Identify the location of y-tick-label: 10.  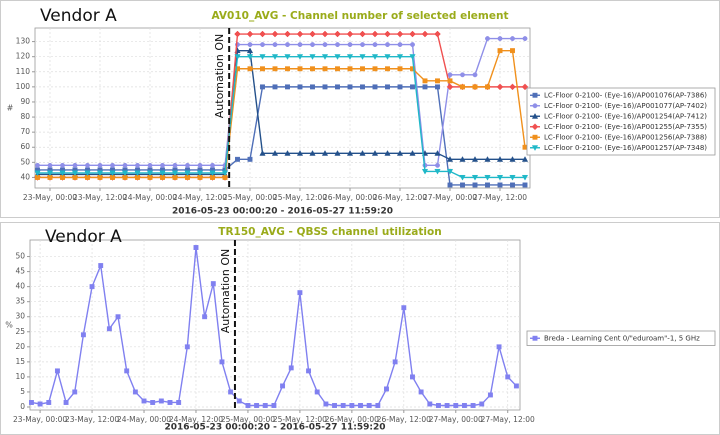
(20, 376).